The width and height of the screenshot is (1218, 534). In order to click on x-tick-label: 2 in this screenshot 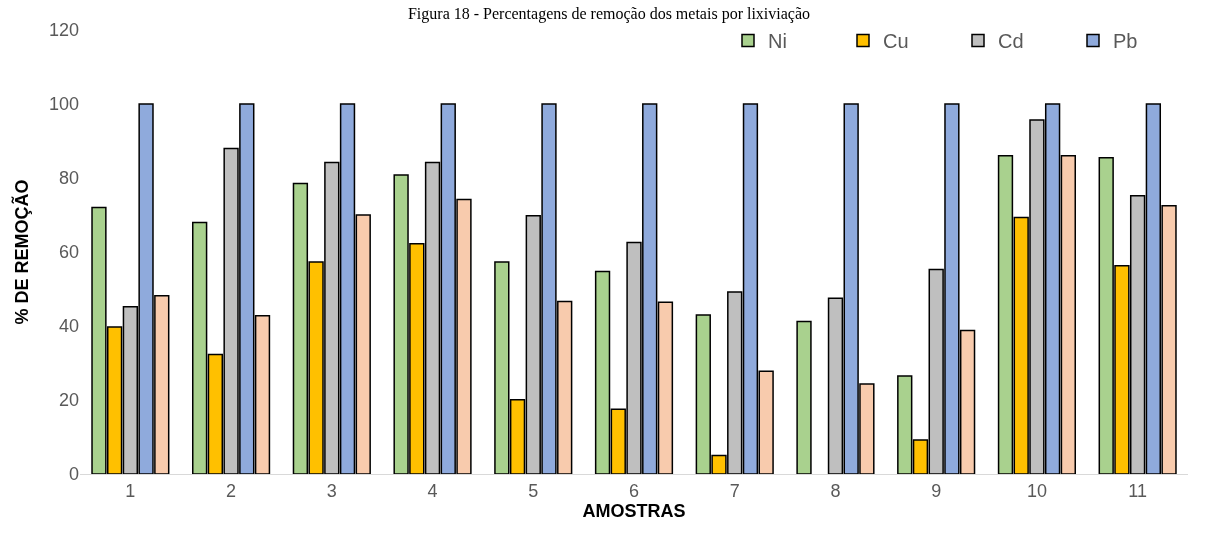, I will do `click(231, 490)`.